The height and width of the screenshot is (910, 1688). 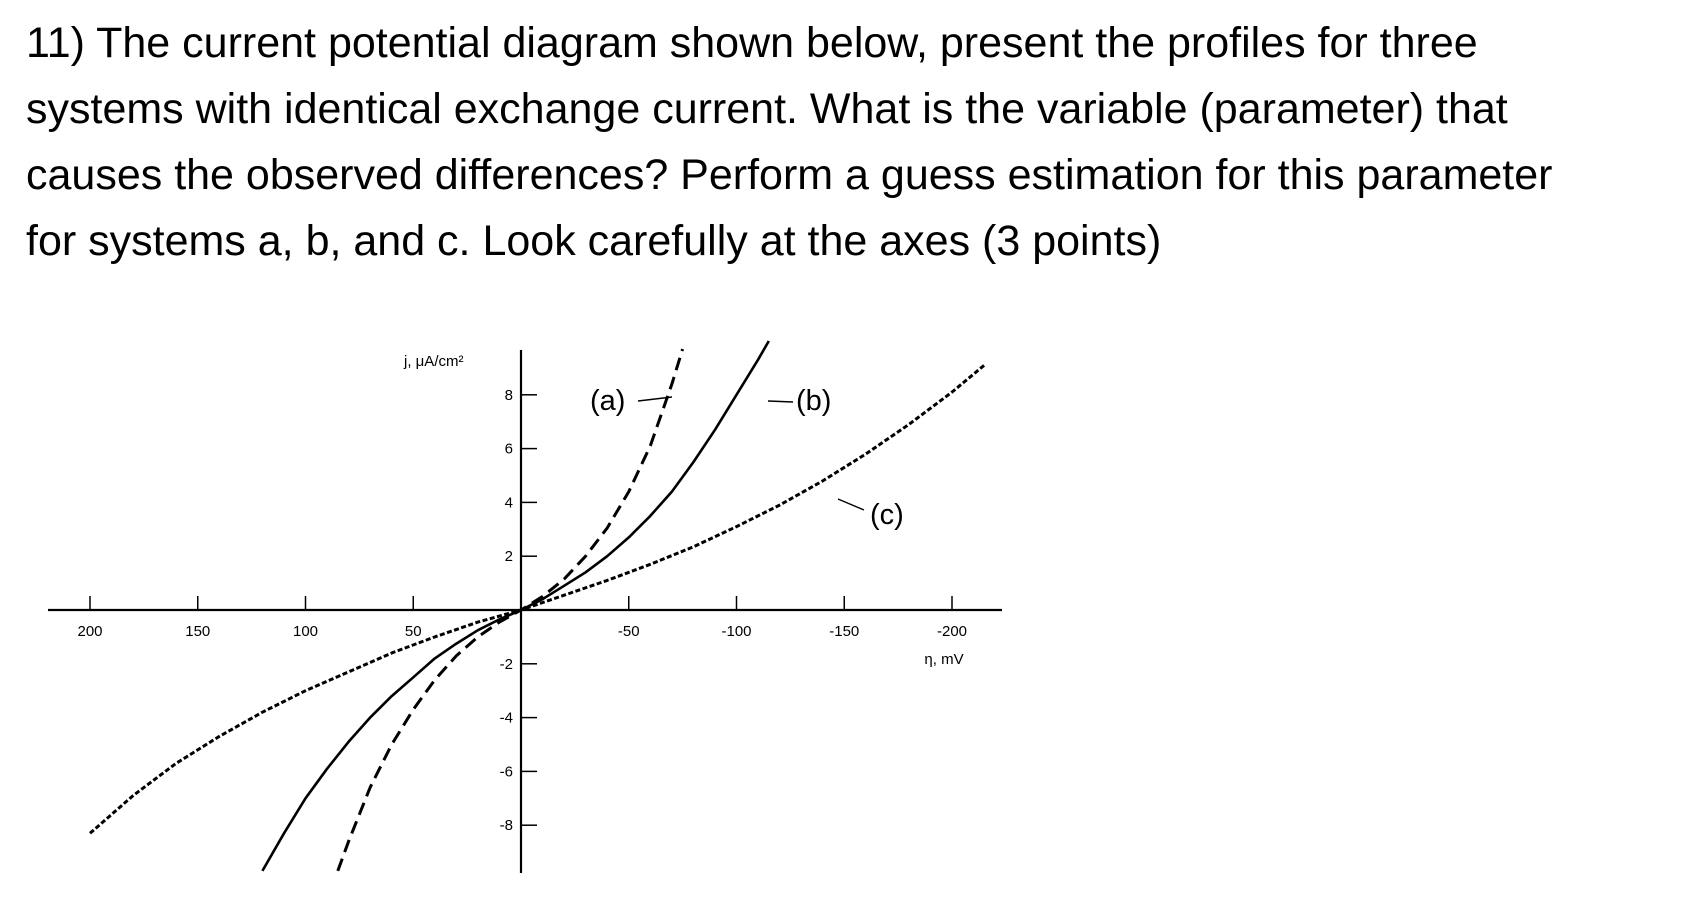 What do you see at coordinates (607, 401) in the screenshot?
I see `annotation-a: (a)` at bounding box center [607, 401].